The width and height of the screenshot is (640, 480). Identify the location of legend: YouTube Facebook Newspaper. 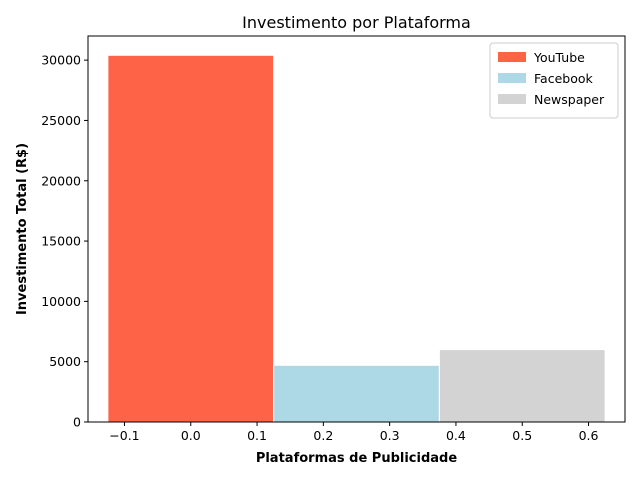
(554, 80).